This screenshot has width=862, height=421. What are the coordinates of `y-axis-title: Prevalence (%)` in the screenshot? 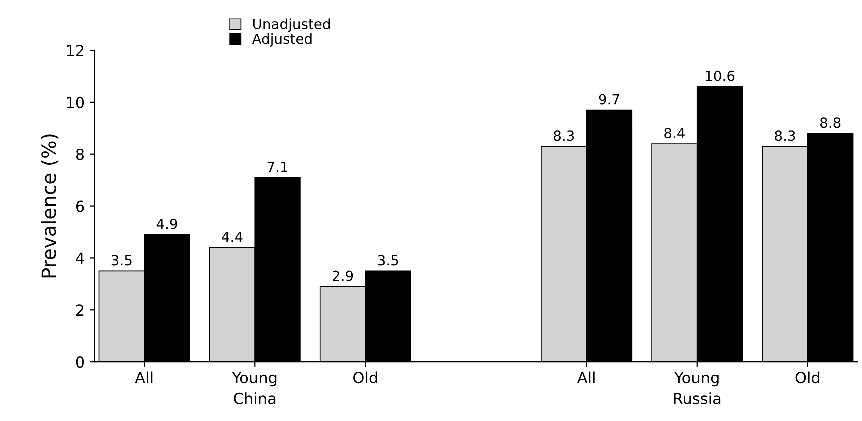 It's located at (50, 206).